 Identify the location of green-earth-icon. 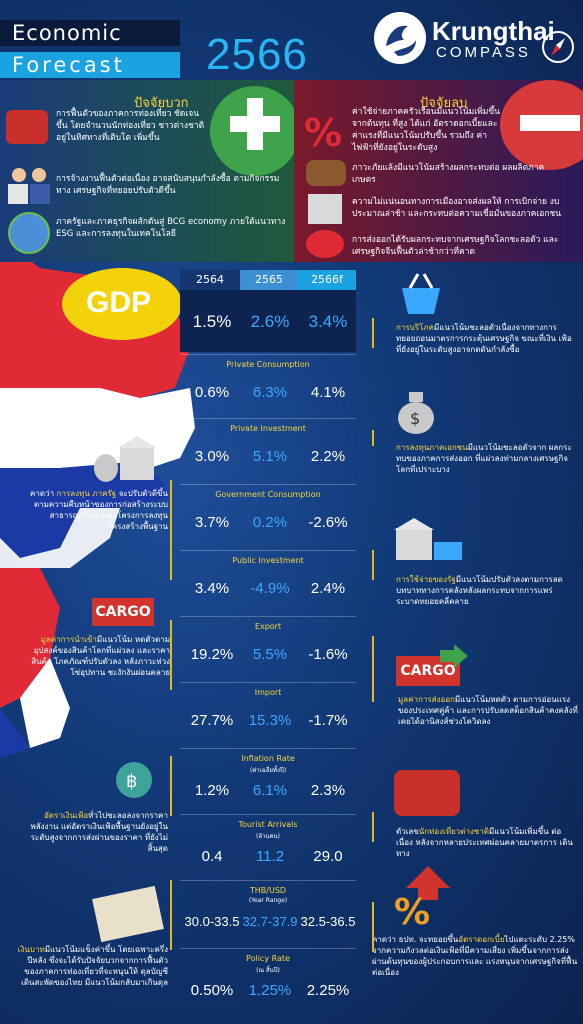
(29, 233).